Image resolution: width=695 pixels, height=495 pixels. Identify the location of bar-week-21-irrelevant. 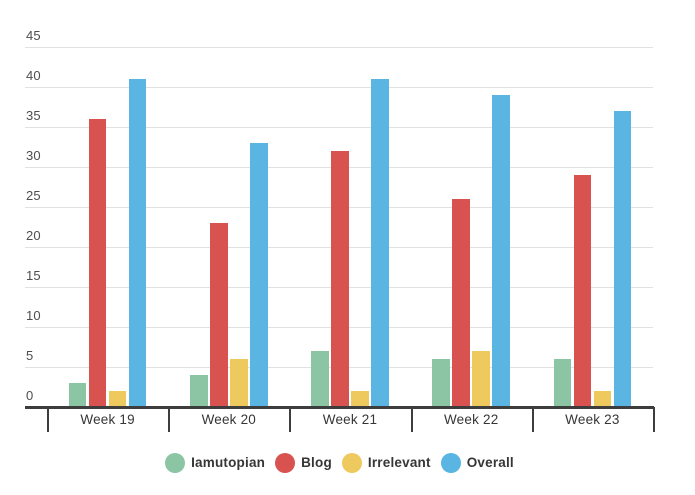
(360, 399).